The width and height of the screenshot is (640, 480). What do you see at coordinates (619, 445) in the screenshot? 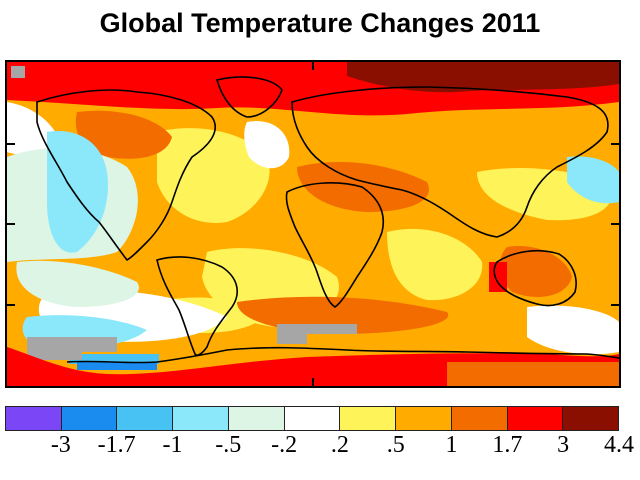
I see `legend-label: 4.4` at bounding box center [619, 445].